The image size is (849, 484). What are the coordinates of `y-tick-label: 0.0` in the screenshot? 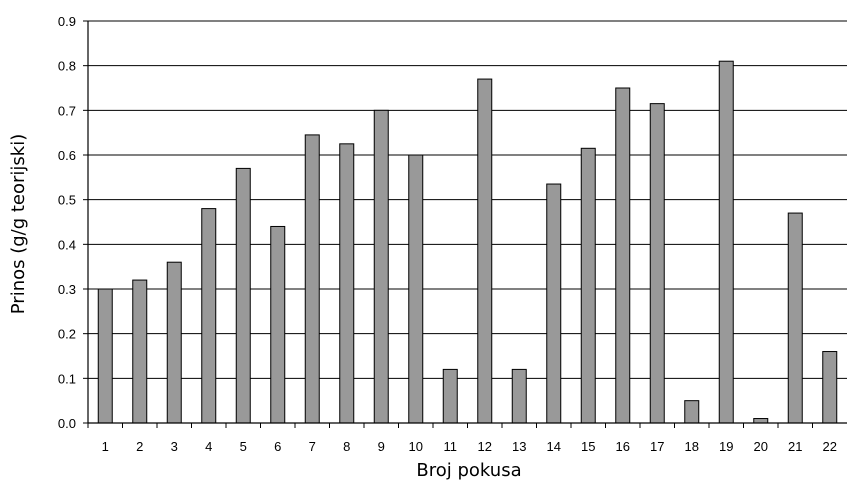 It's located at (67, 423).